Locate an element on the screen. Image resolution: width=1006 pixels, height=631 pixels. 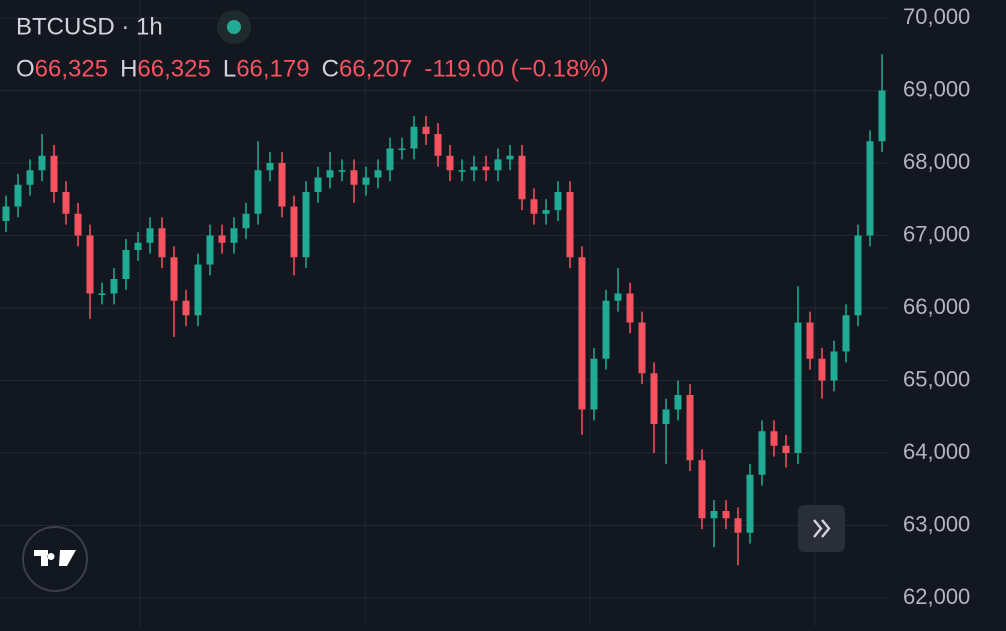
logo is located at coordinates (55, 559).